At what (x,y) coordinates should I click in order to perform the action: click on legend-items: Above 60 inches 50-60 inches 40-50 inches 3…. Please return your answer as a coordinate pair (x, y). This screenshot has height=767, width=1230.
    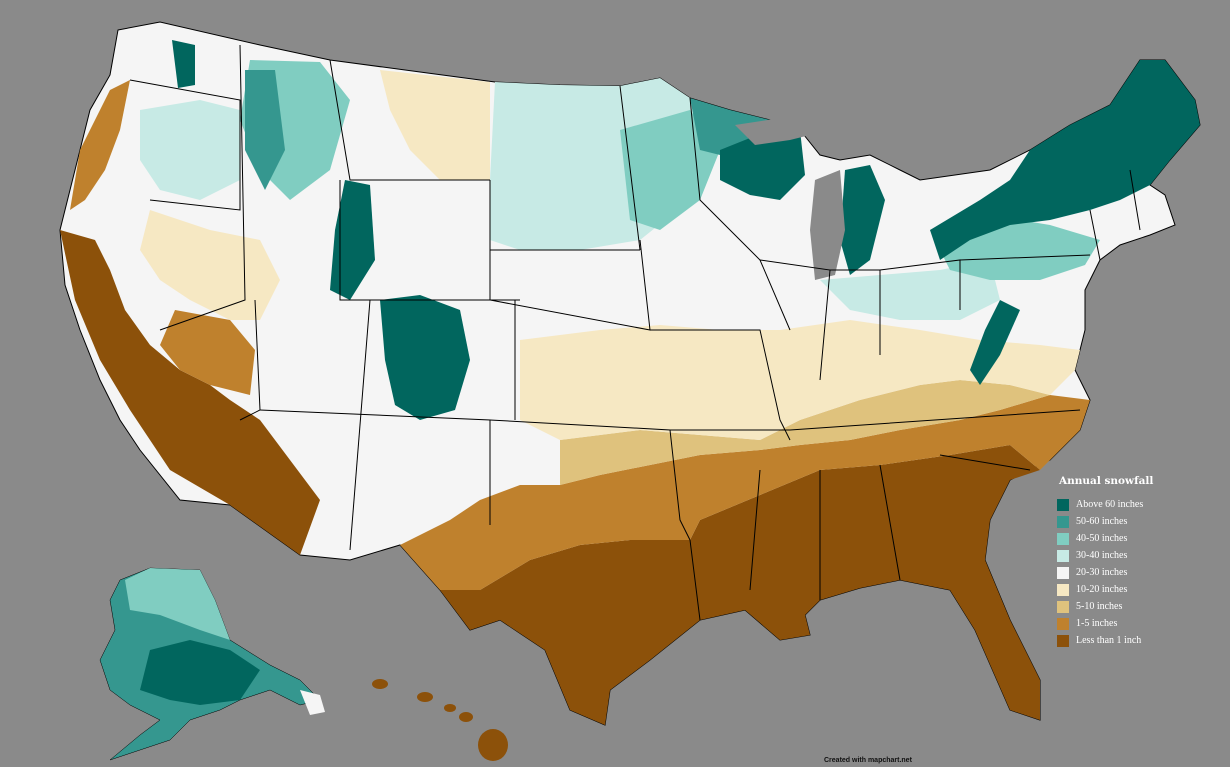
    Looking at the image, I should click on (1142, 572).